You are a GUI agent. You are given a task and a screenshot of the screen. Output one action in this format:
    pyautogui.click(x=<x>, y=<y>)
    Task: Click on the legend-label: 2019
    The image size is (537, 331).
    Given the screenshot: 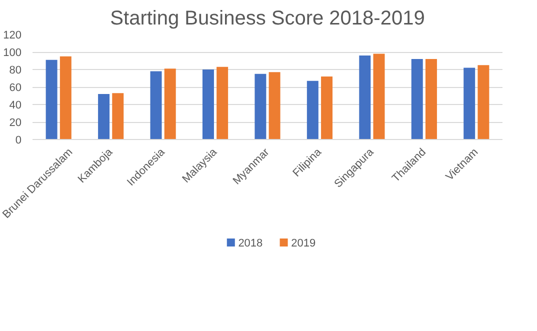 What is the action you would take?
    pyautogui.click(x=303, y=244)
    